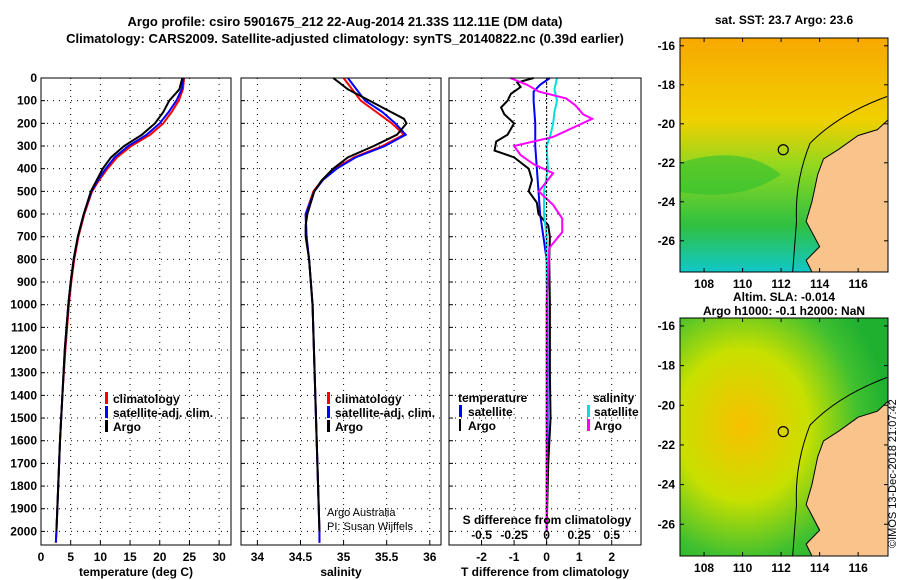  What do you see at coordinates (101, 557) in the screenshot?
I see `x-tick-label: 10` at bounding box center [101, 557].